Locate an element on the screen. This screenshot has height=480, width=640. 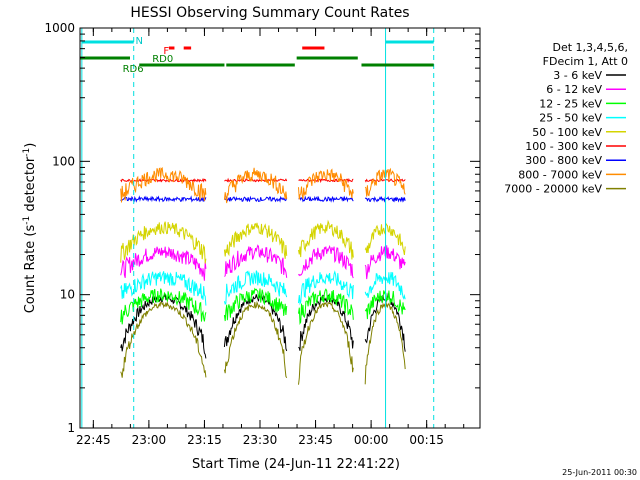
legend-label: 12 - 25 keV is located at coordinates (570, 103).